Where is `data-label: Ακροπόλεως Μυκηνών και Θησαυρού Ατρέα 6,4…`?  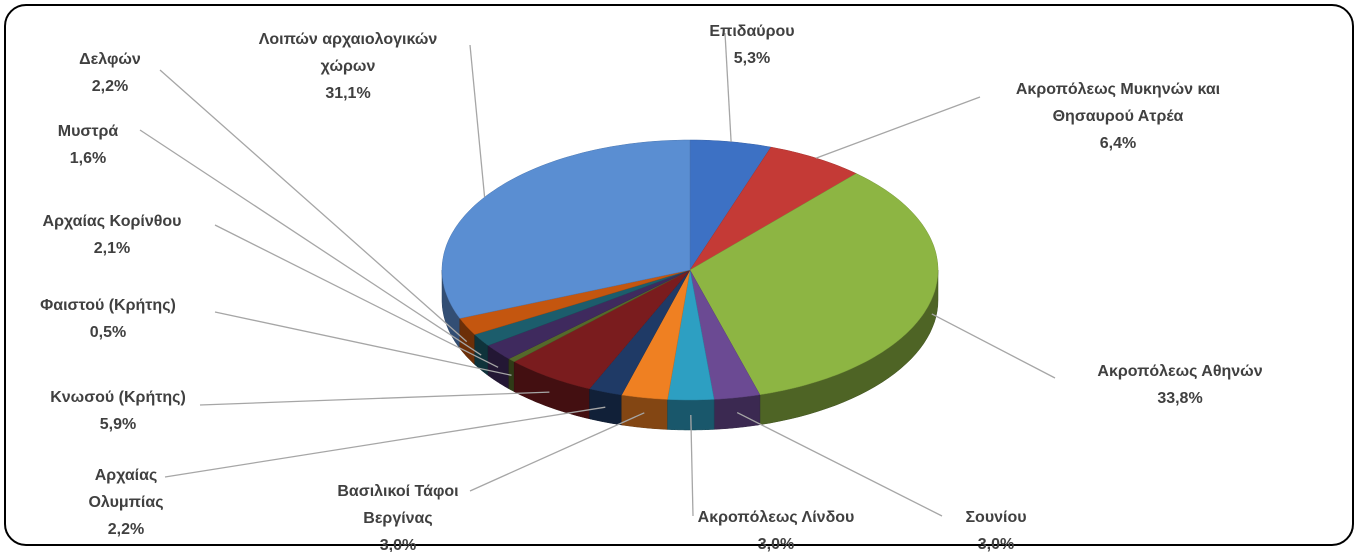
data-label: Ακροπόλεως Μυκηνών και Θησαυρού Ατρέα 6,4… is located at coordinates (1118, 116).